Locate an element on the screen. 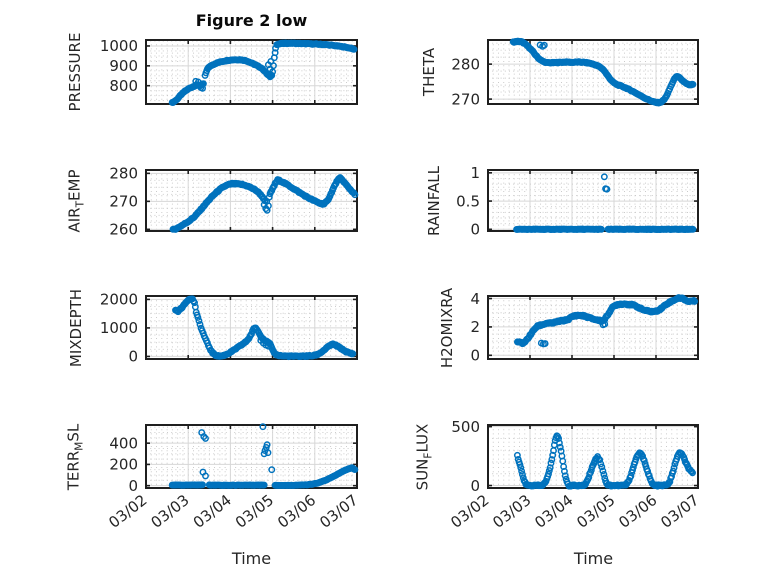 This screenshot has height=583, width=778. terr_msl-ytick: 400 is located at coordinates (123, 443).